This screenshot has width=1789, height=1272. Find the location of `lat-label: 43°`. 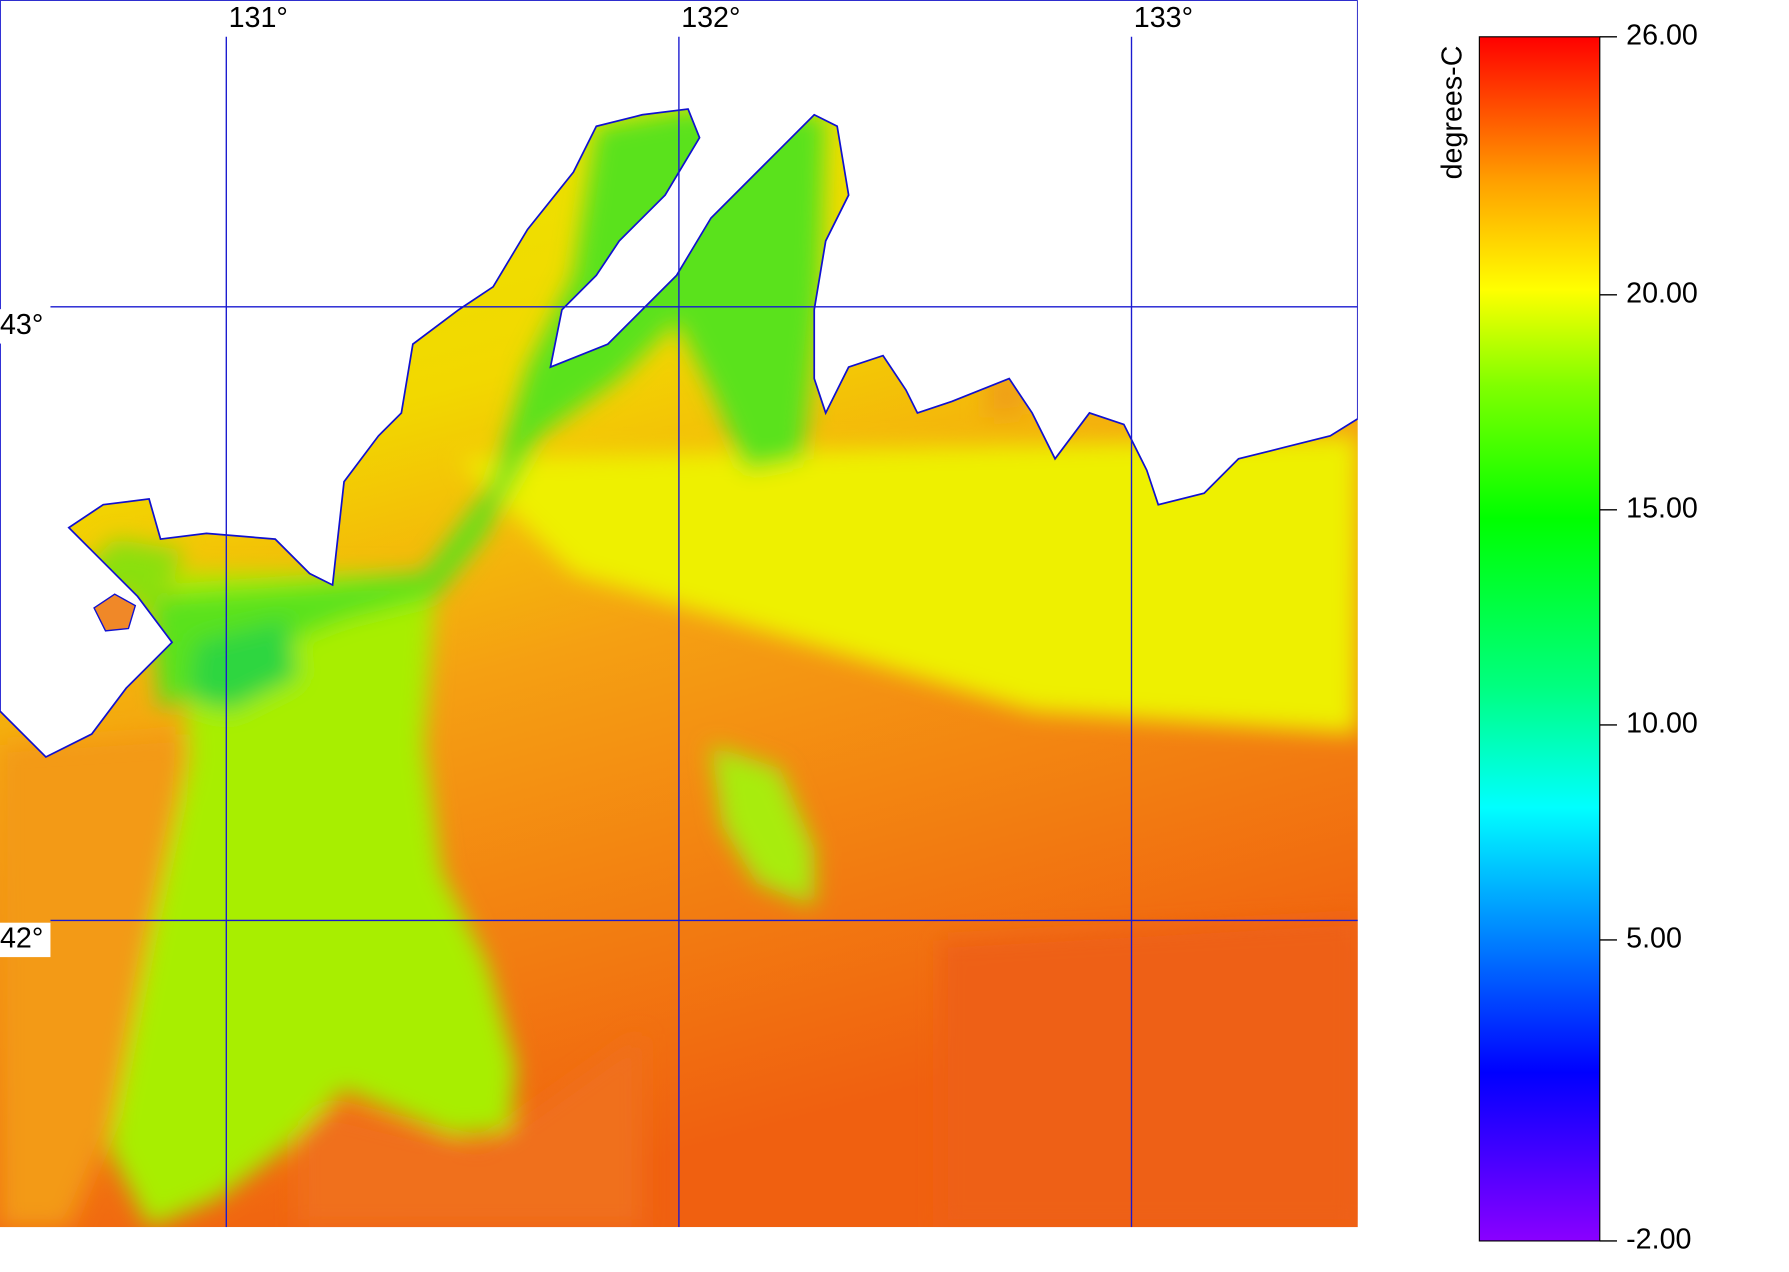

lat-label: 43° is located at coordinates (21, 325).